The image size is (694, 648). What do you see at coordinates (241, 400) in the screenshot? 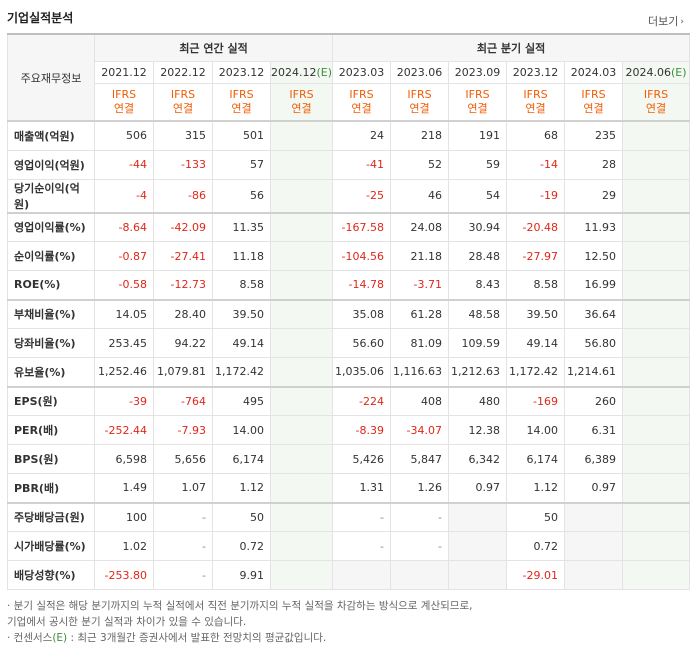
I see `value-cell: 495` at bounding box center [241, 400].